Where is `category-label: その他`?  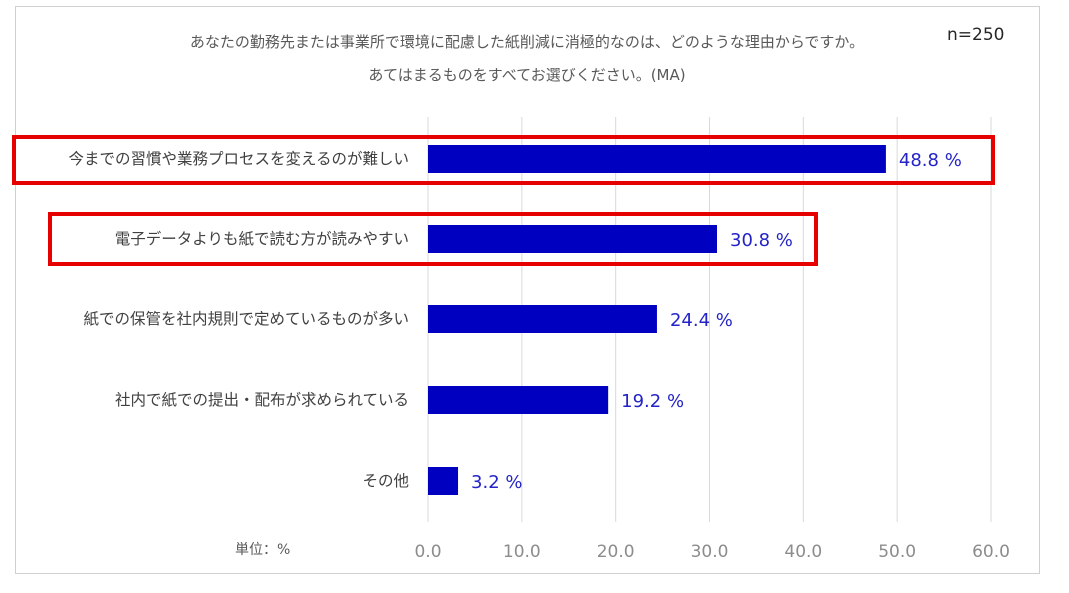
category-label: その他 is located at coordinates (385, 481).